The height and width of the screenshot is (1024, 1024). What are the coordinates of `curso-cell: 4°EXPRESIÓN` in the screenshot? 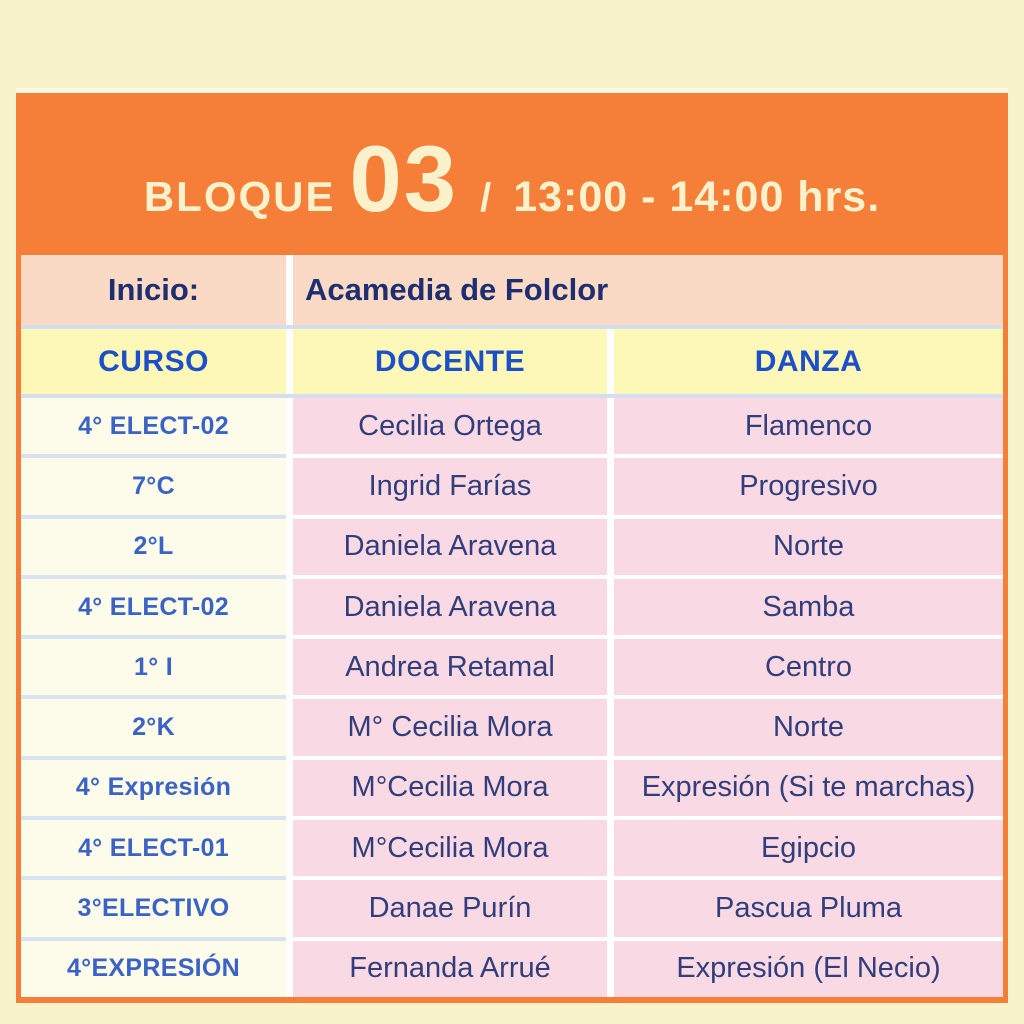 It's located at (153, 968).